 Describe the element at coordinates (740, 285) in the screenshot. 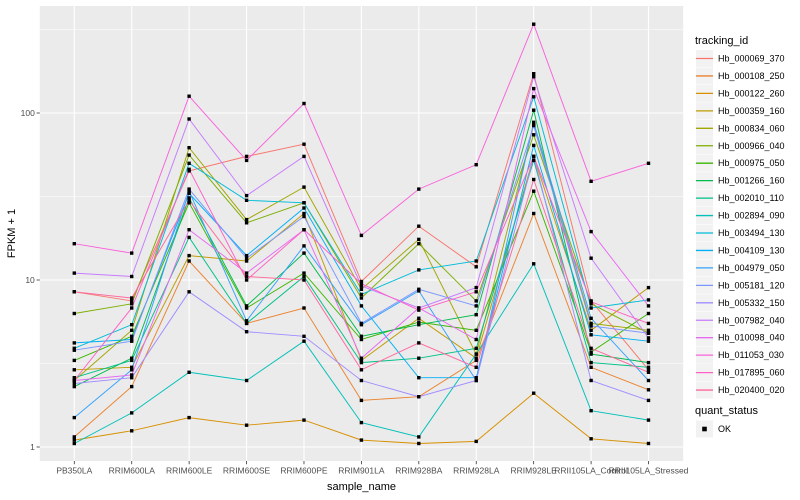

I see `legend-entry-Hb_005181_120: Hb_005181_120` at that location.